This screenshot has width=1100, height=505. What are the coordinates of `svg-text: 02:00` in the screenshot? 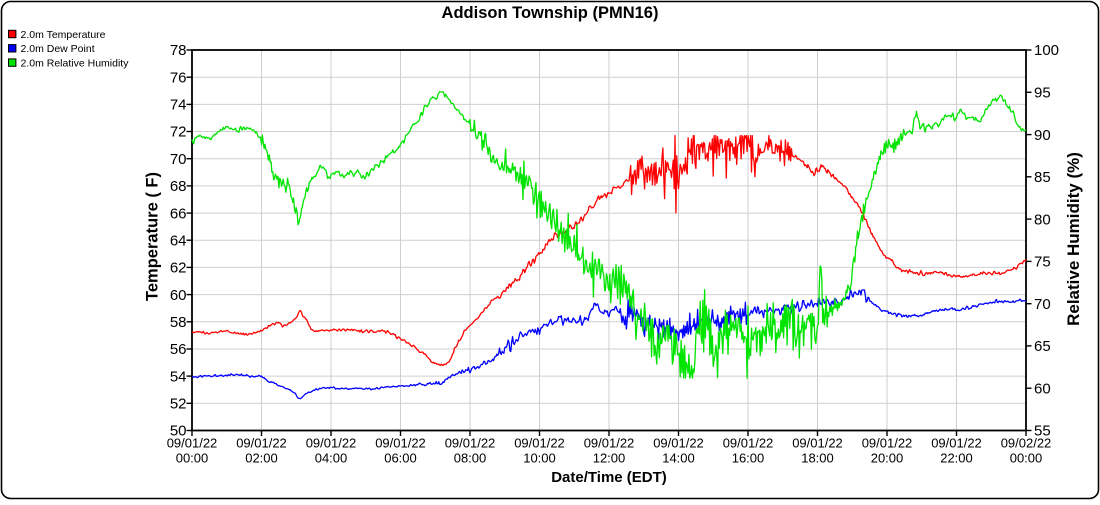 It's located at (261, 458).